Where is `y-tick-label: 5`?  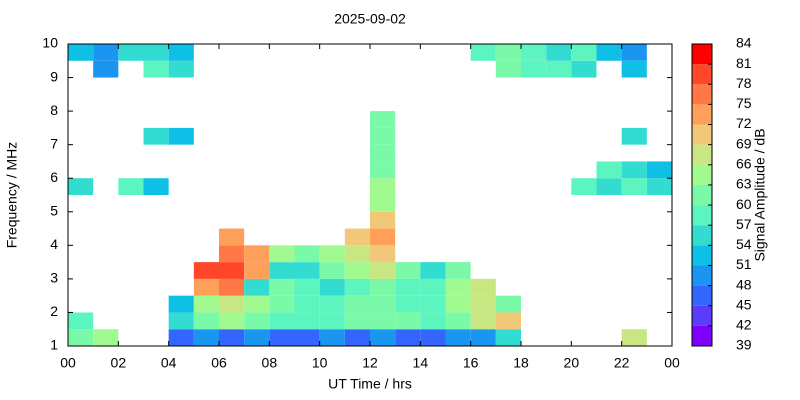
y-tick-label: 5 is located at coordinates (54, 210).